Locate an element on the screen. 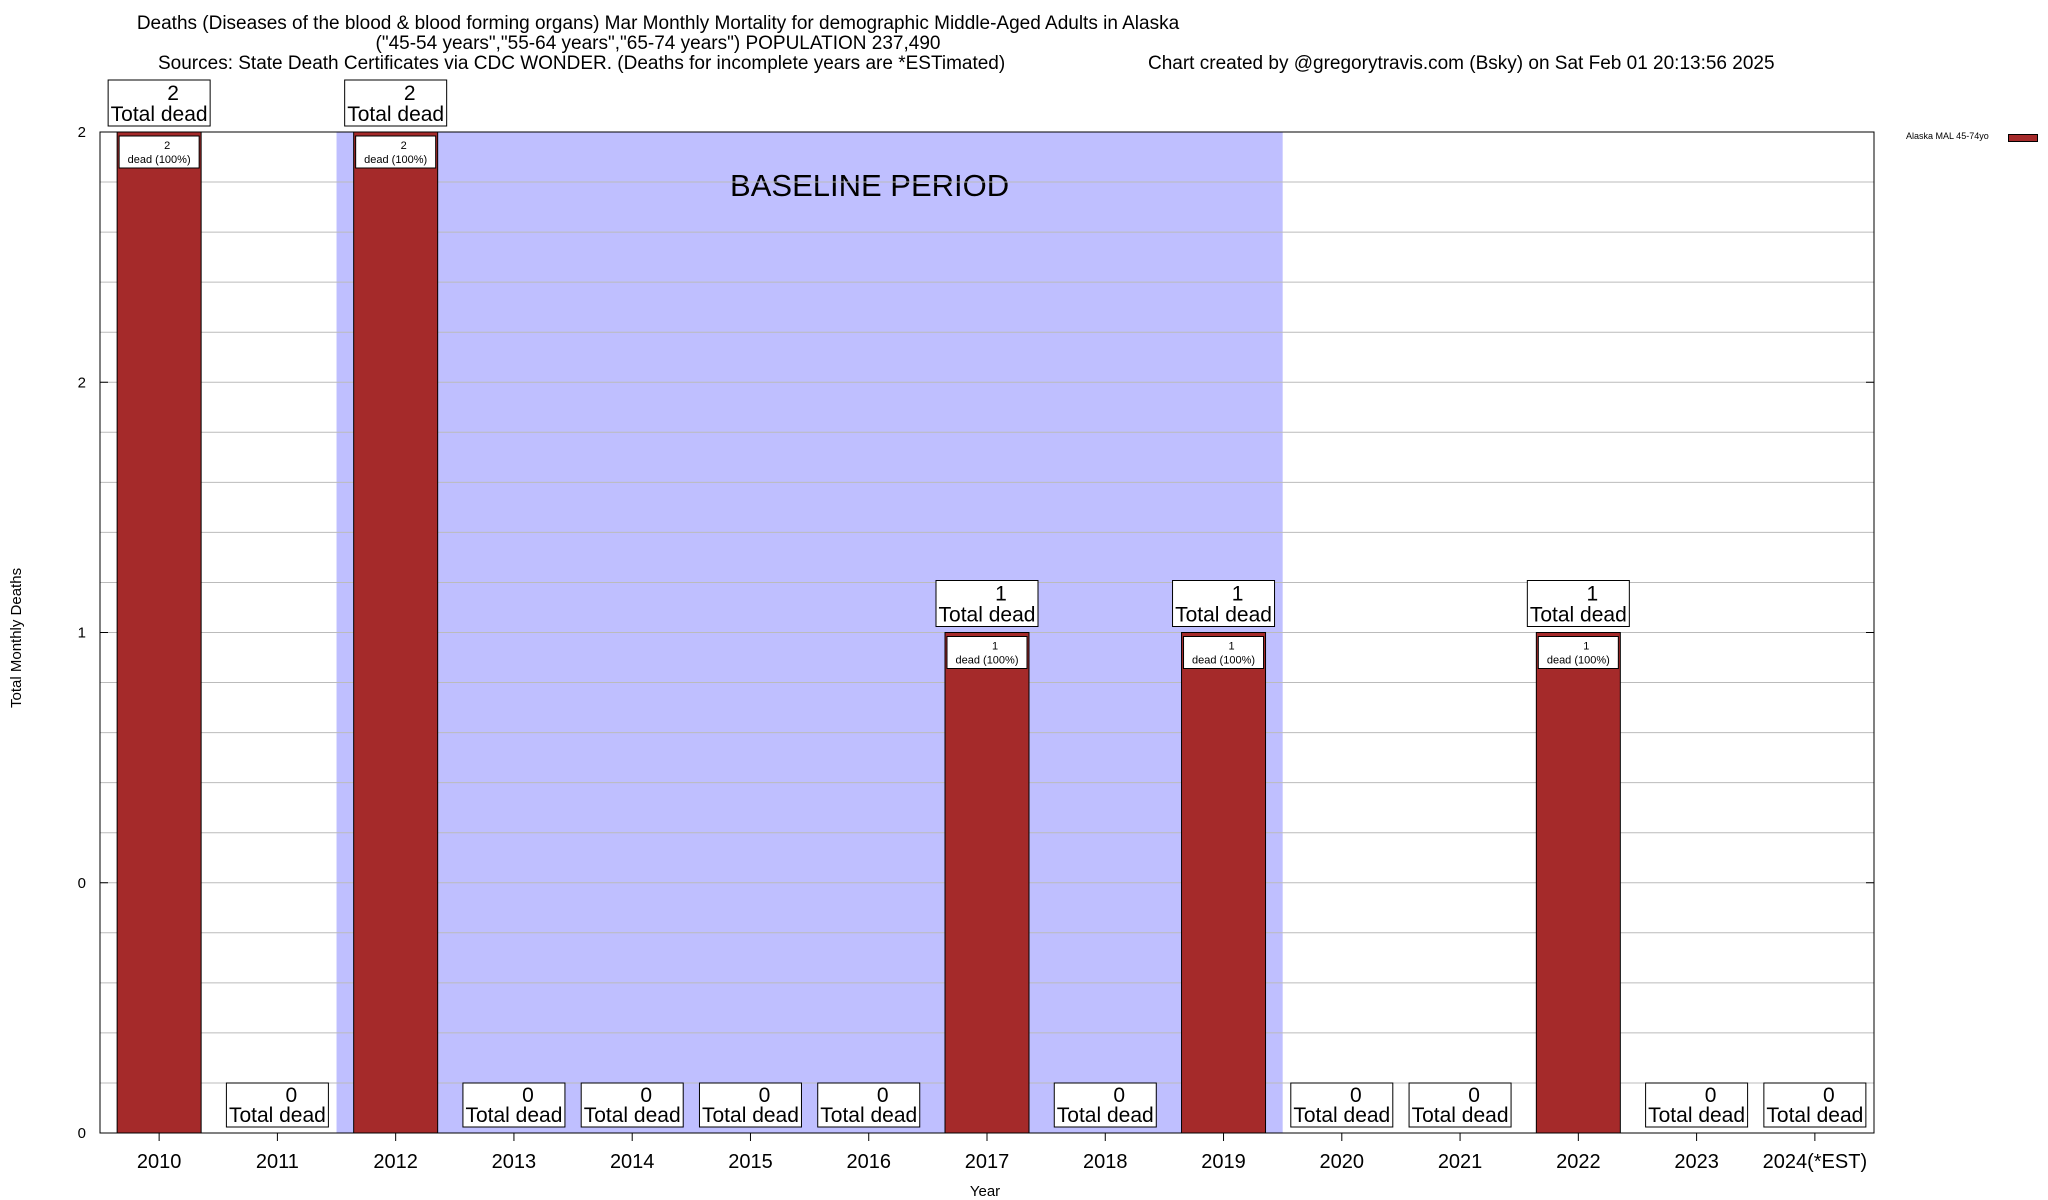  baseline-period-label: BASELINE PERIOD is located at coordinates (869, 185).